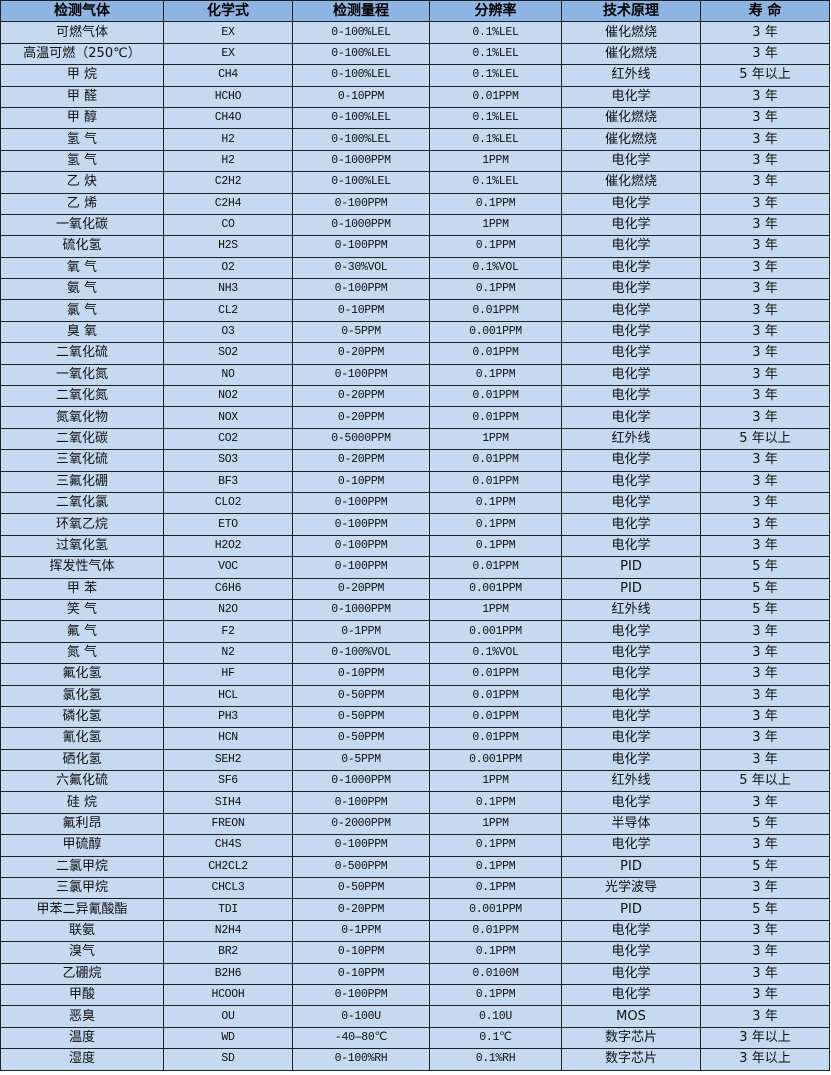 This screenshot has width=831, height=1075. I want to click on cell-formula: EX, so click(228, 32).